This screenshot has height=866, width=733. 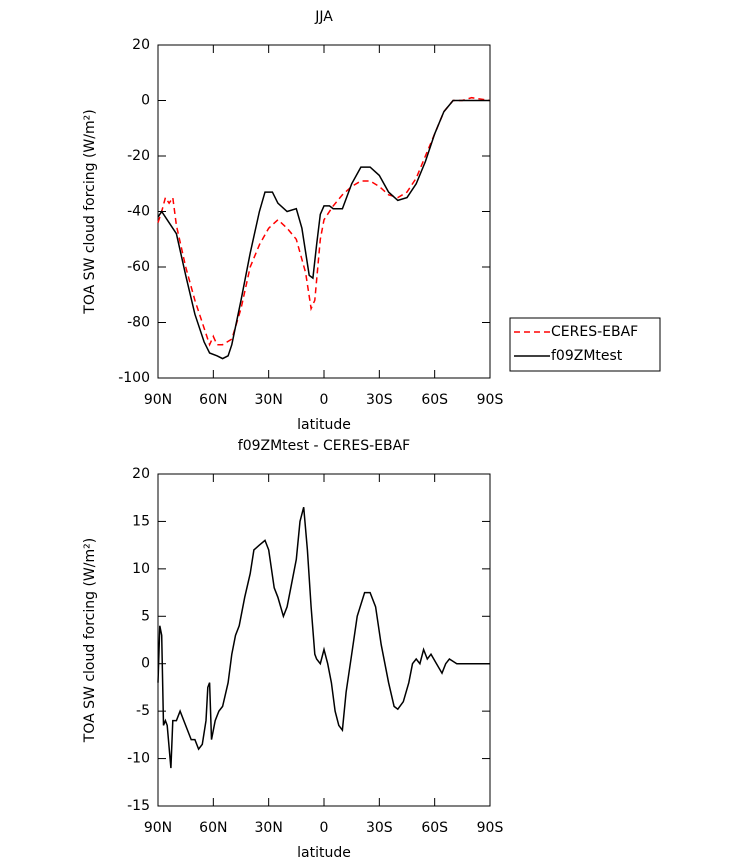 I want to click on y-tick-label: -60, so click(x=138, y=267).